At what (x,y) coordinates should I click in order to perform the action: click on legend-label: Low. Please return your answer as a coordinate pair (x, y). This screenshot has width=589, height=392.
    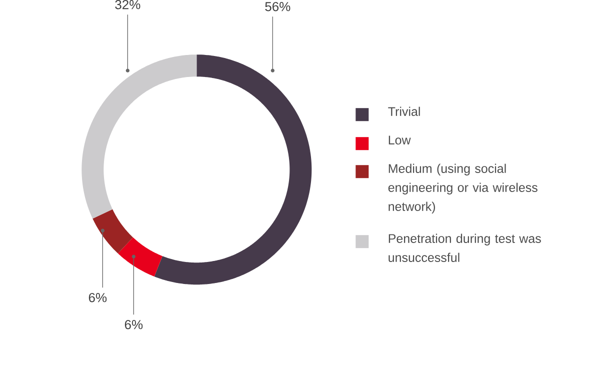
    Looking at the image, I should click on (399, 140).